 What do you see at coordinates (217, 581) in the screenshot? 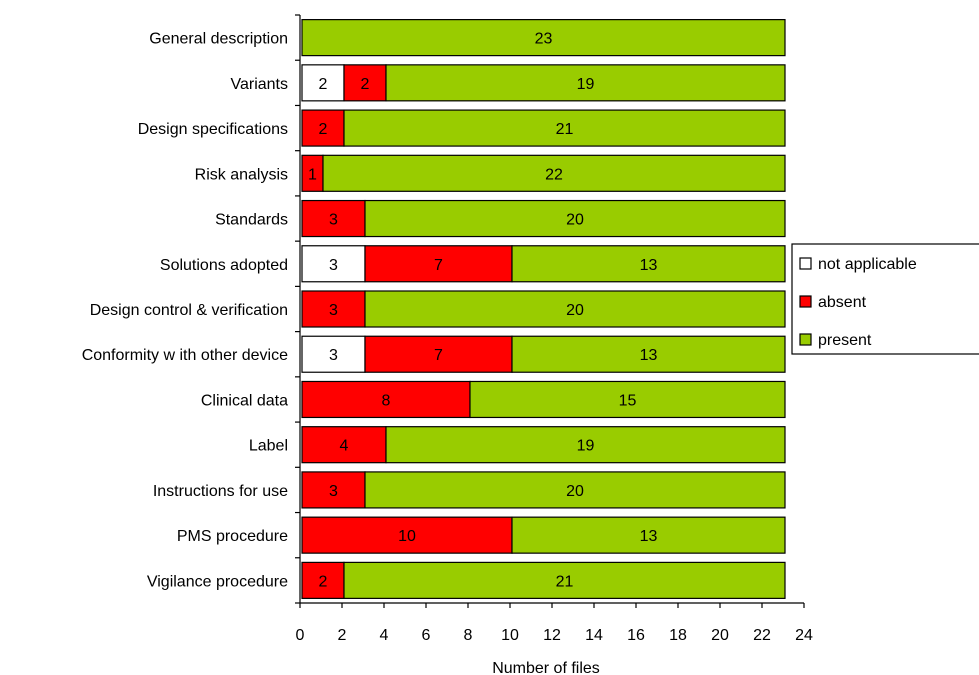
I see `category-label-vigilance-procedure: Vigilance procedure` at bounding box center [217, 581].